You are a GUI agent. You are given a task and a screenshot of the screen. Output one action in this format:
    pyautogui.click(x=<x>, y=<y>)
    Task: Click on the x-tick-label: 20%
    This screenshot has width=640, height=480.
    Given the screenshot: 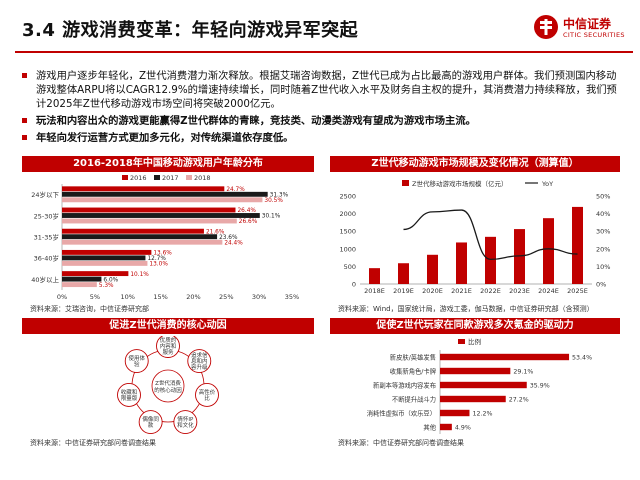 What is the action you would take?
    pyautogui.click(x=193, y=297)
    